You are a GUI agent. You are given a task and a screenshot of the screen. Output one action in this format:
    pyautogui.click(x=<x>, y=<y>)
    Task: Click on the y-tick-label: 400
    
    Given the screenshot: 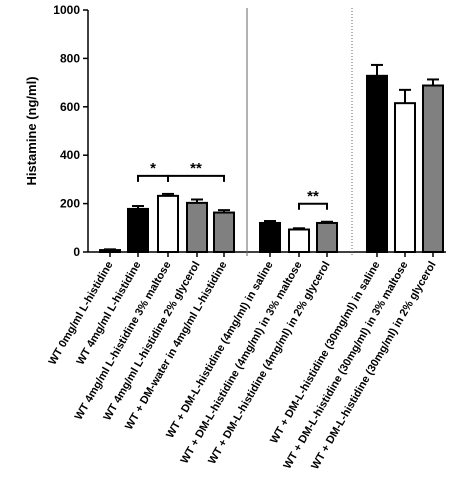 What is the action you would take?
    pyautogui.click(x=70, y=155)
    